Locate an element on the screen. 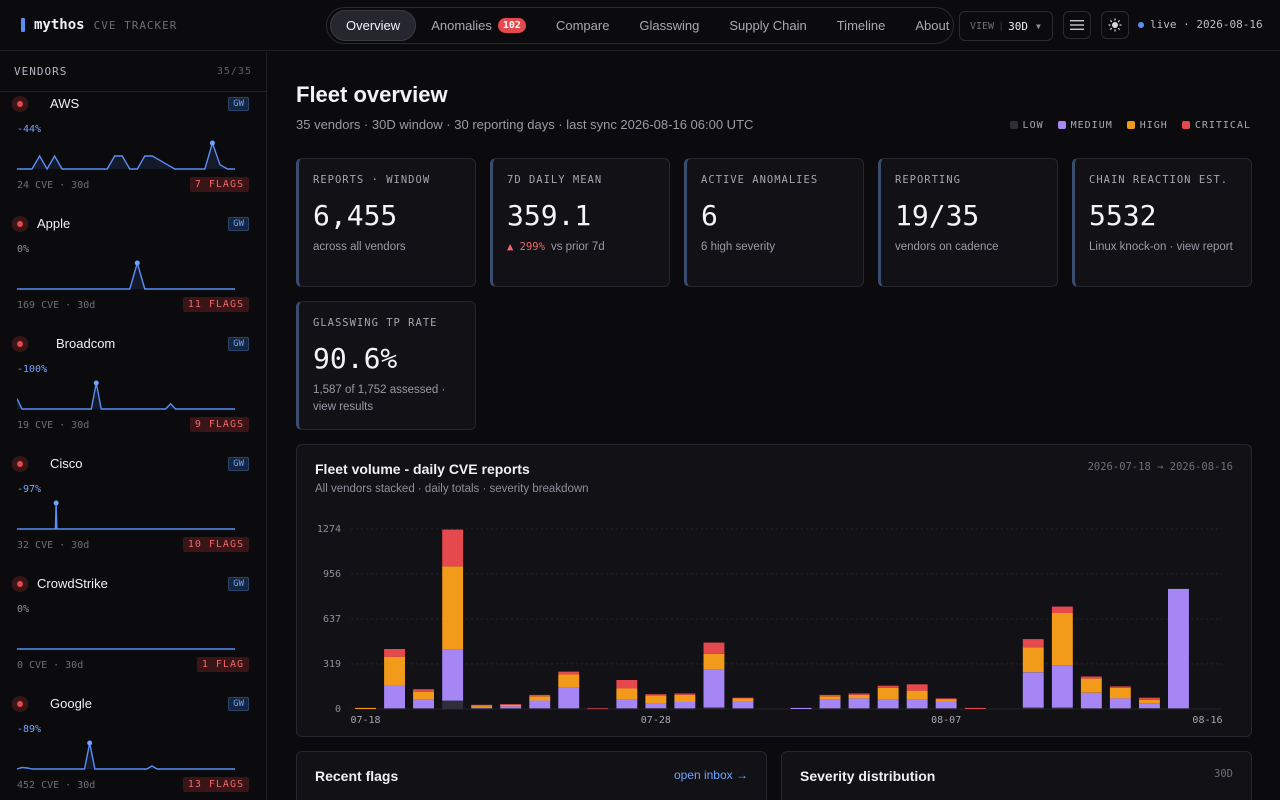  legend-item-medium: MEDIUM is located at coordinates (1085, 125).